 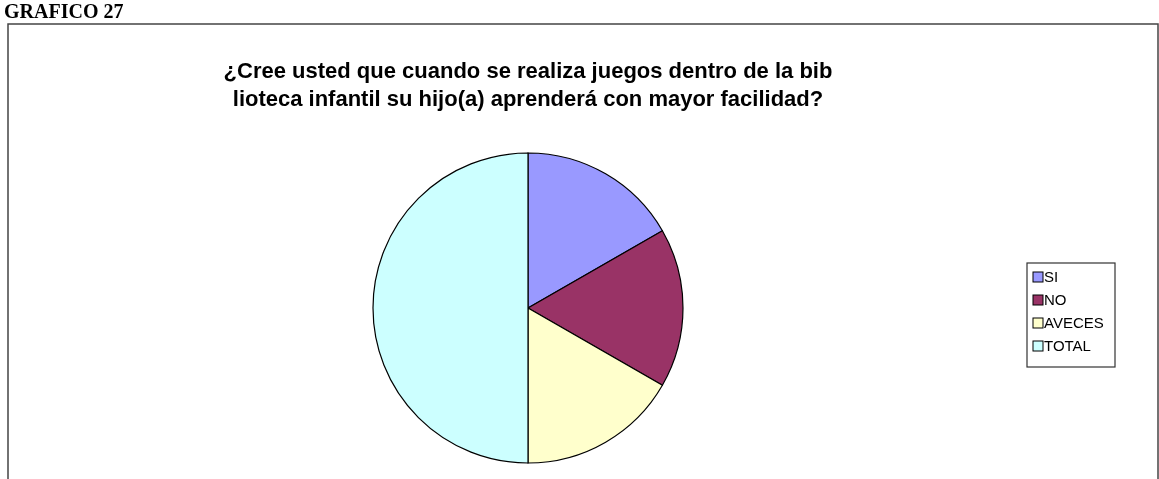 I want to click on legend-label: TOTAL, so click(x=1067, y=345).